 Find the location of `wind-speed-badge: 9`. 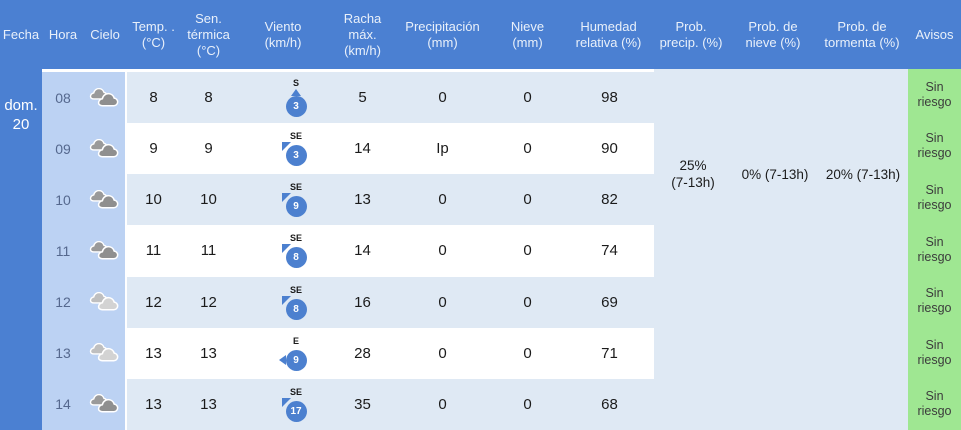

wind-speed-badge: 9 is located at coordinates (296, 207).